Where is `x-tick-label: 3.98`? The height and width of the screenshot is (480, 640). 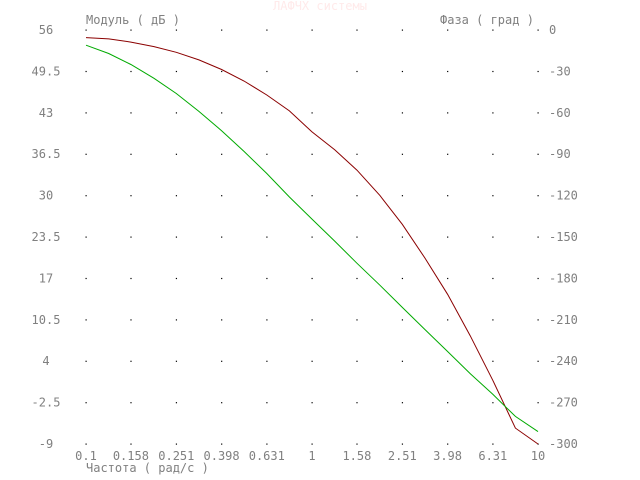
x-tick-label: 3.98 is located at coordinates (447, 456).